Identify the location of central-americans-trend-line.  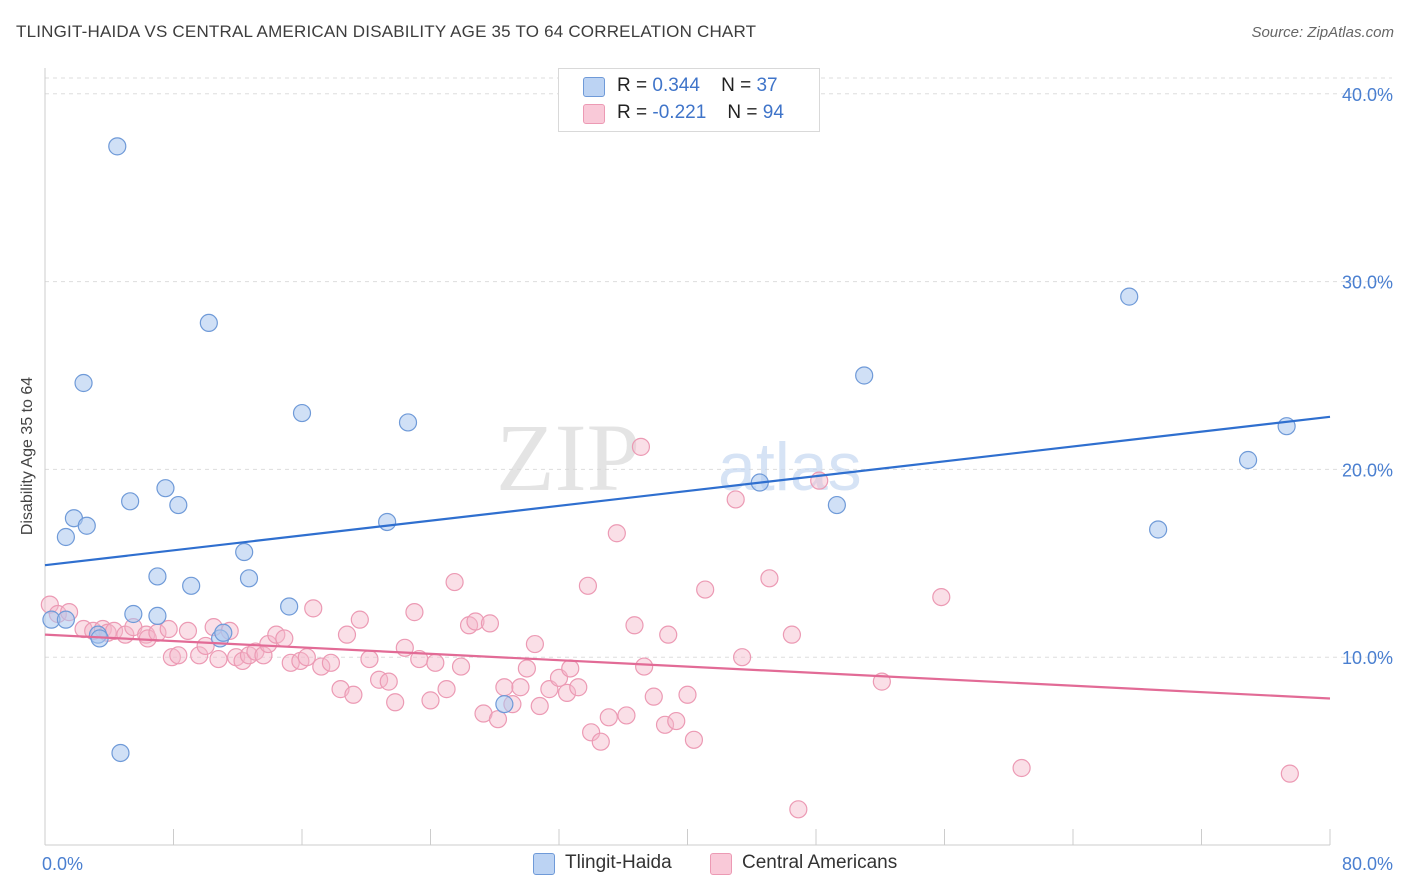
(687, 666).